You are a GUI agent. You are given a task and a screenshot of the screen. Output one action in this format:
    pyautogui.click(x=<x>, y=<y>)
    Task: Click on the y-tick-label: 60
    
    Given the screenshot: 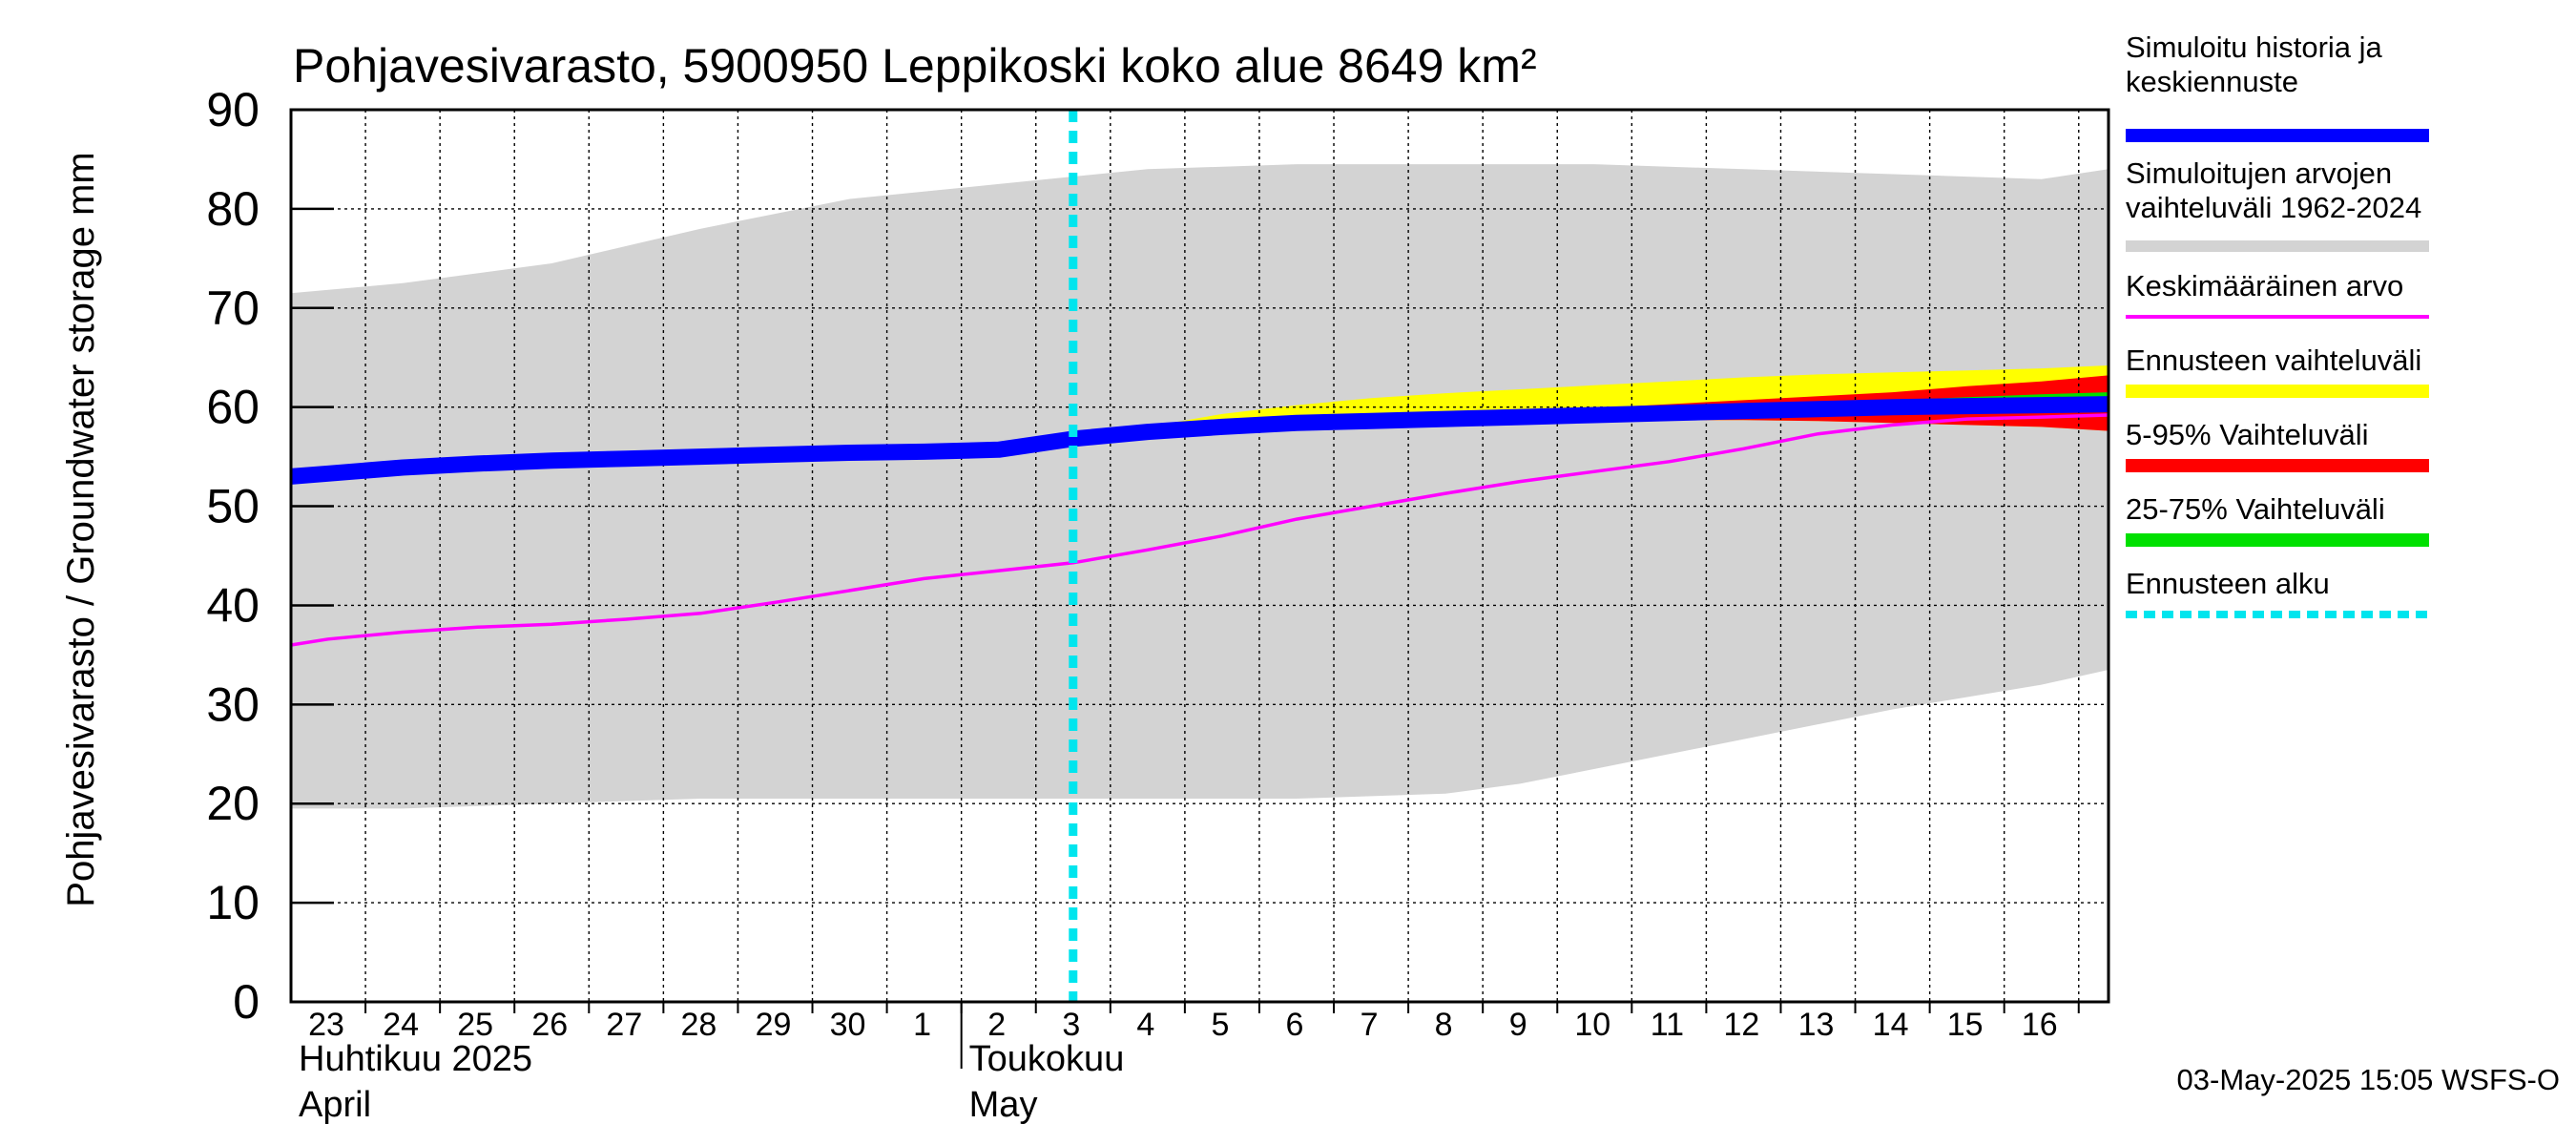 What is the action you would take?
    pyautogui.click(x=233, y=407)
    